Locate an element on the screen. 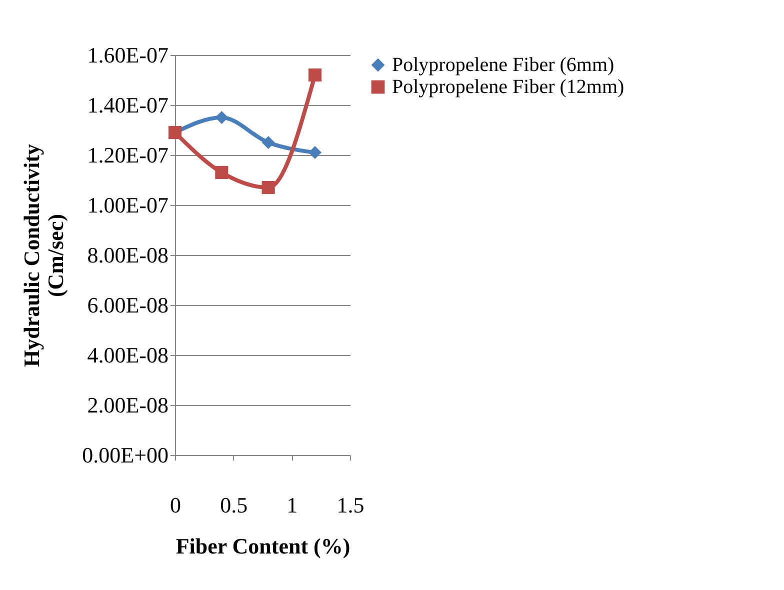 Image resolution: width=784 pixels, height=590 pixels. y-tick-label: 0.00E+00 is located at coordinates (125, 455).